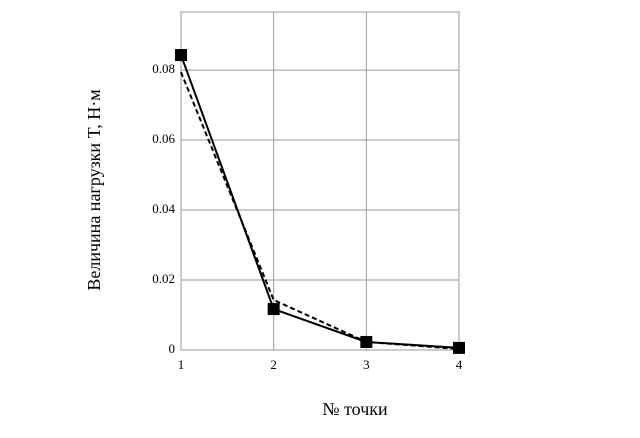 The height and width of the screenshot is (438, 640). I want to click on y-axis-label: Величина нагрузки T, Н·м, so click(94, 189).